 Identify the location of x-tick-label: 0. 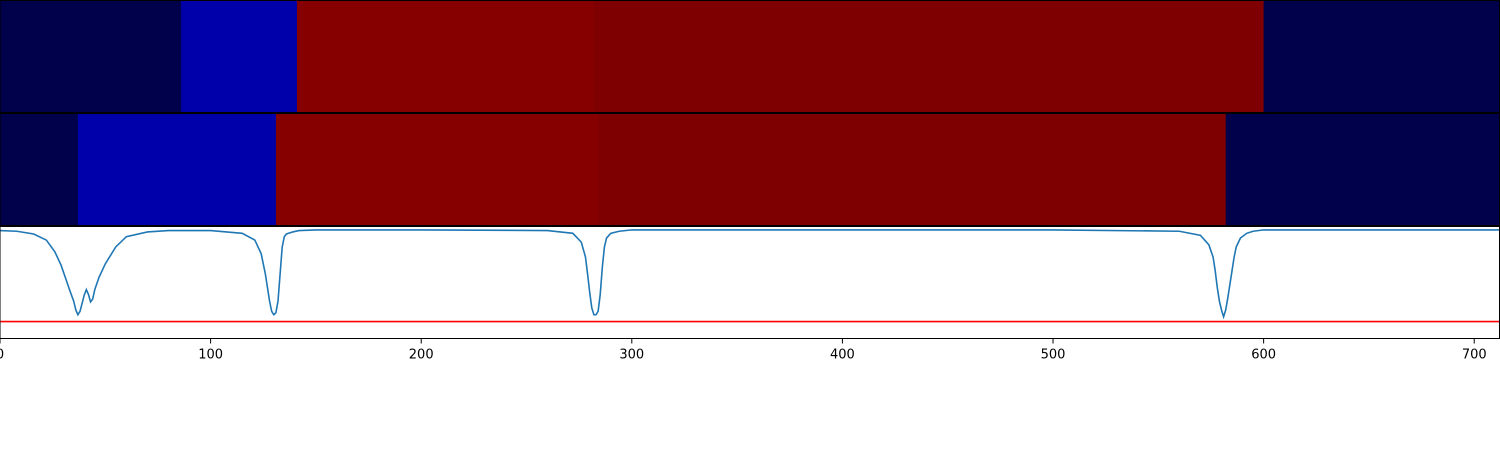
(2, 355).